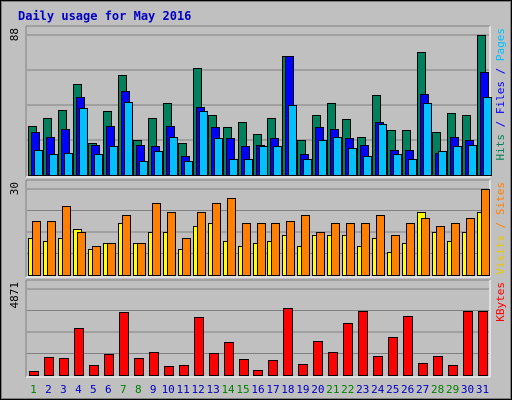 Image resolution: width=512 pixels, height=400 pixels. What do you see at coordinates (212, 389) in the screenshot?
I see `day-label: 13` at bounding box center [212, 389].